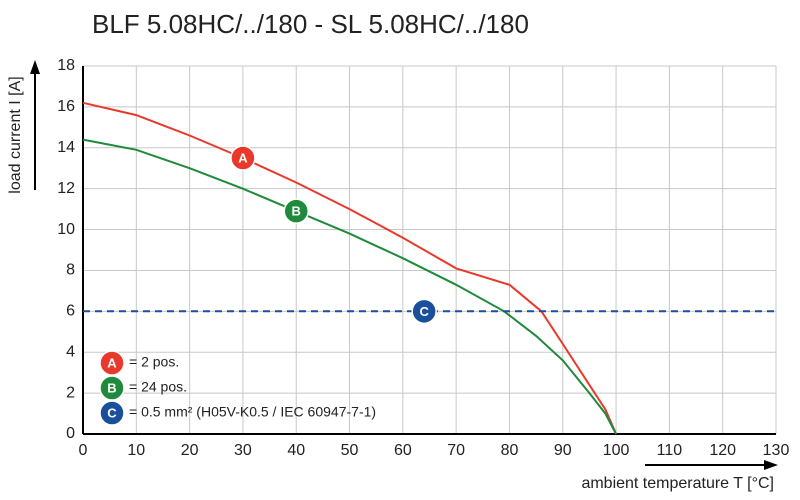 This screenshot has width=800, height=500. Describe the element at coordinates (66, 147) in the screenshot. I see `y-tick-label: 14` at that location.